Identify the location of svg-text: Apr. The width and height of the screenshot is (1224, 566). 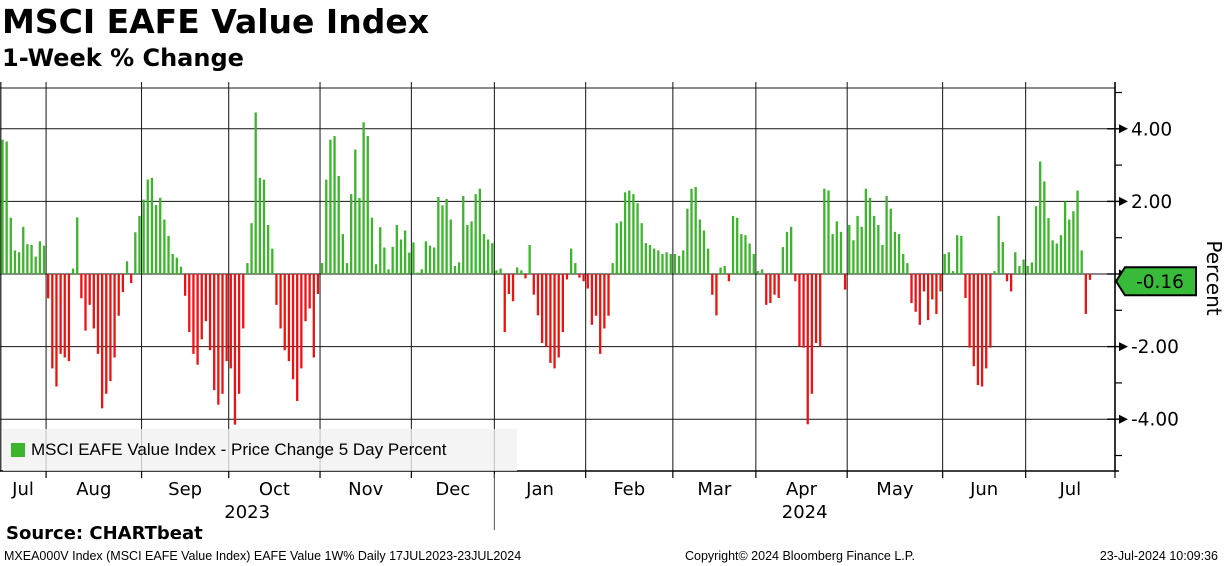
(802, 489).